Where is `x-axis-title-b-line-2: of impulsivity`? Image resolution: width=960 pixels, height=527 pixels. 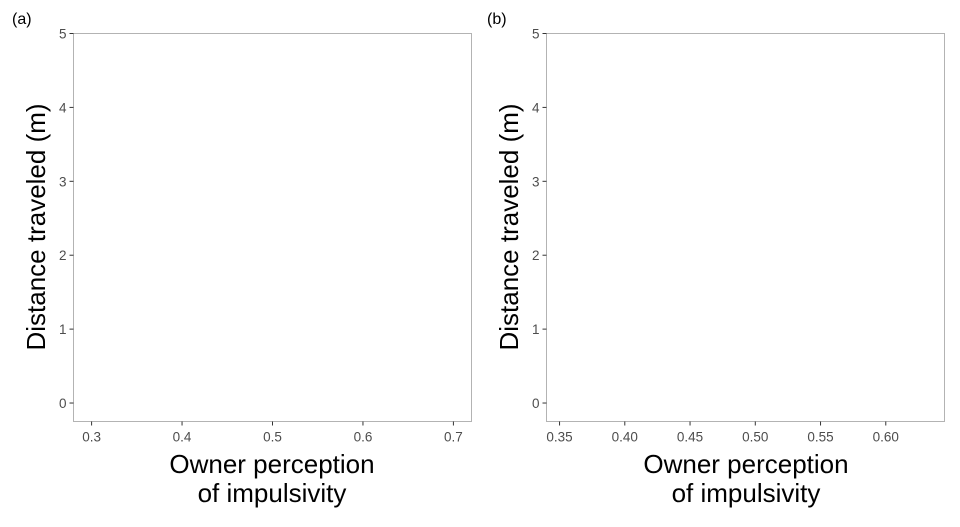
x-axis-title-b-line-2: of impulsivity is located at coordinates (746, 493).